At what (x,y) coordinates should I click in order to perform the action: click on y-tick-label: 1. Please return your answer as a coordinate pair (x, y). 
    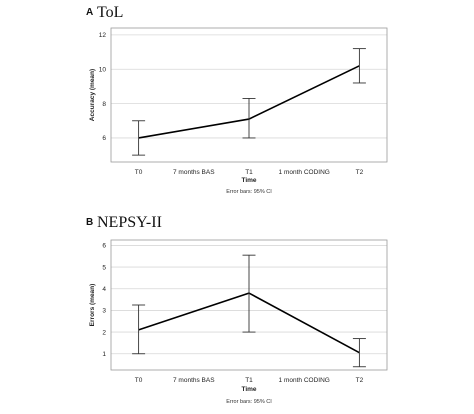
    Looking at the image, I should click on (104, 354).